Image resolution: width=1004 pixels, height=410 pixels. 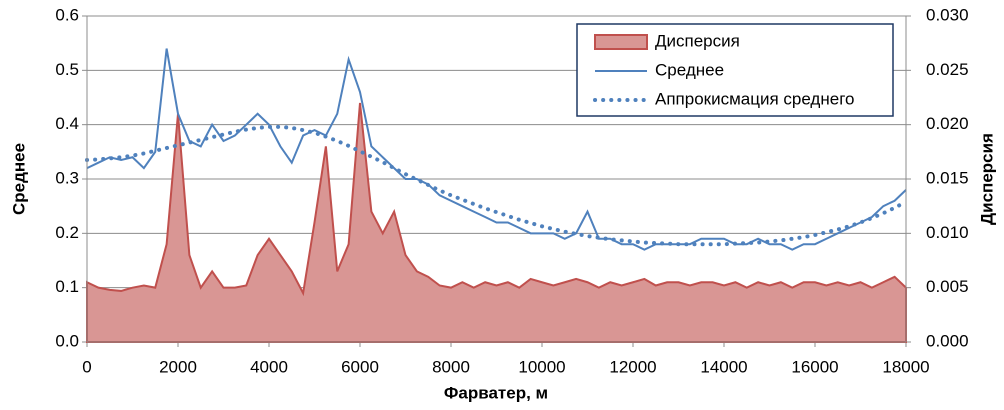 What do you see at coordinates (947, 177) in the screenshot?
I see `y2-tick-label: 0.015` at bounding box center [947, 177].